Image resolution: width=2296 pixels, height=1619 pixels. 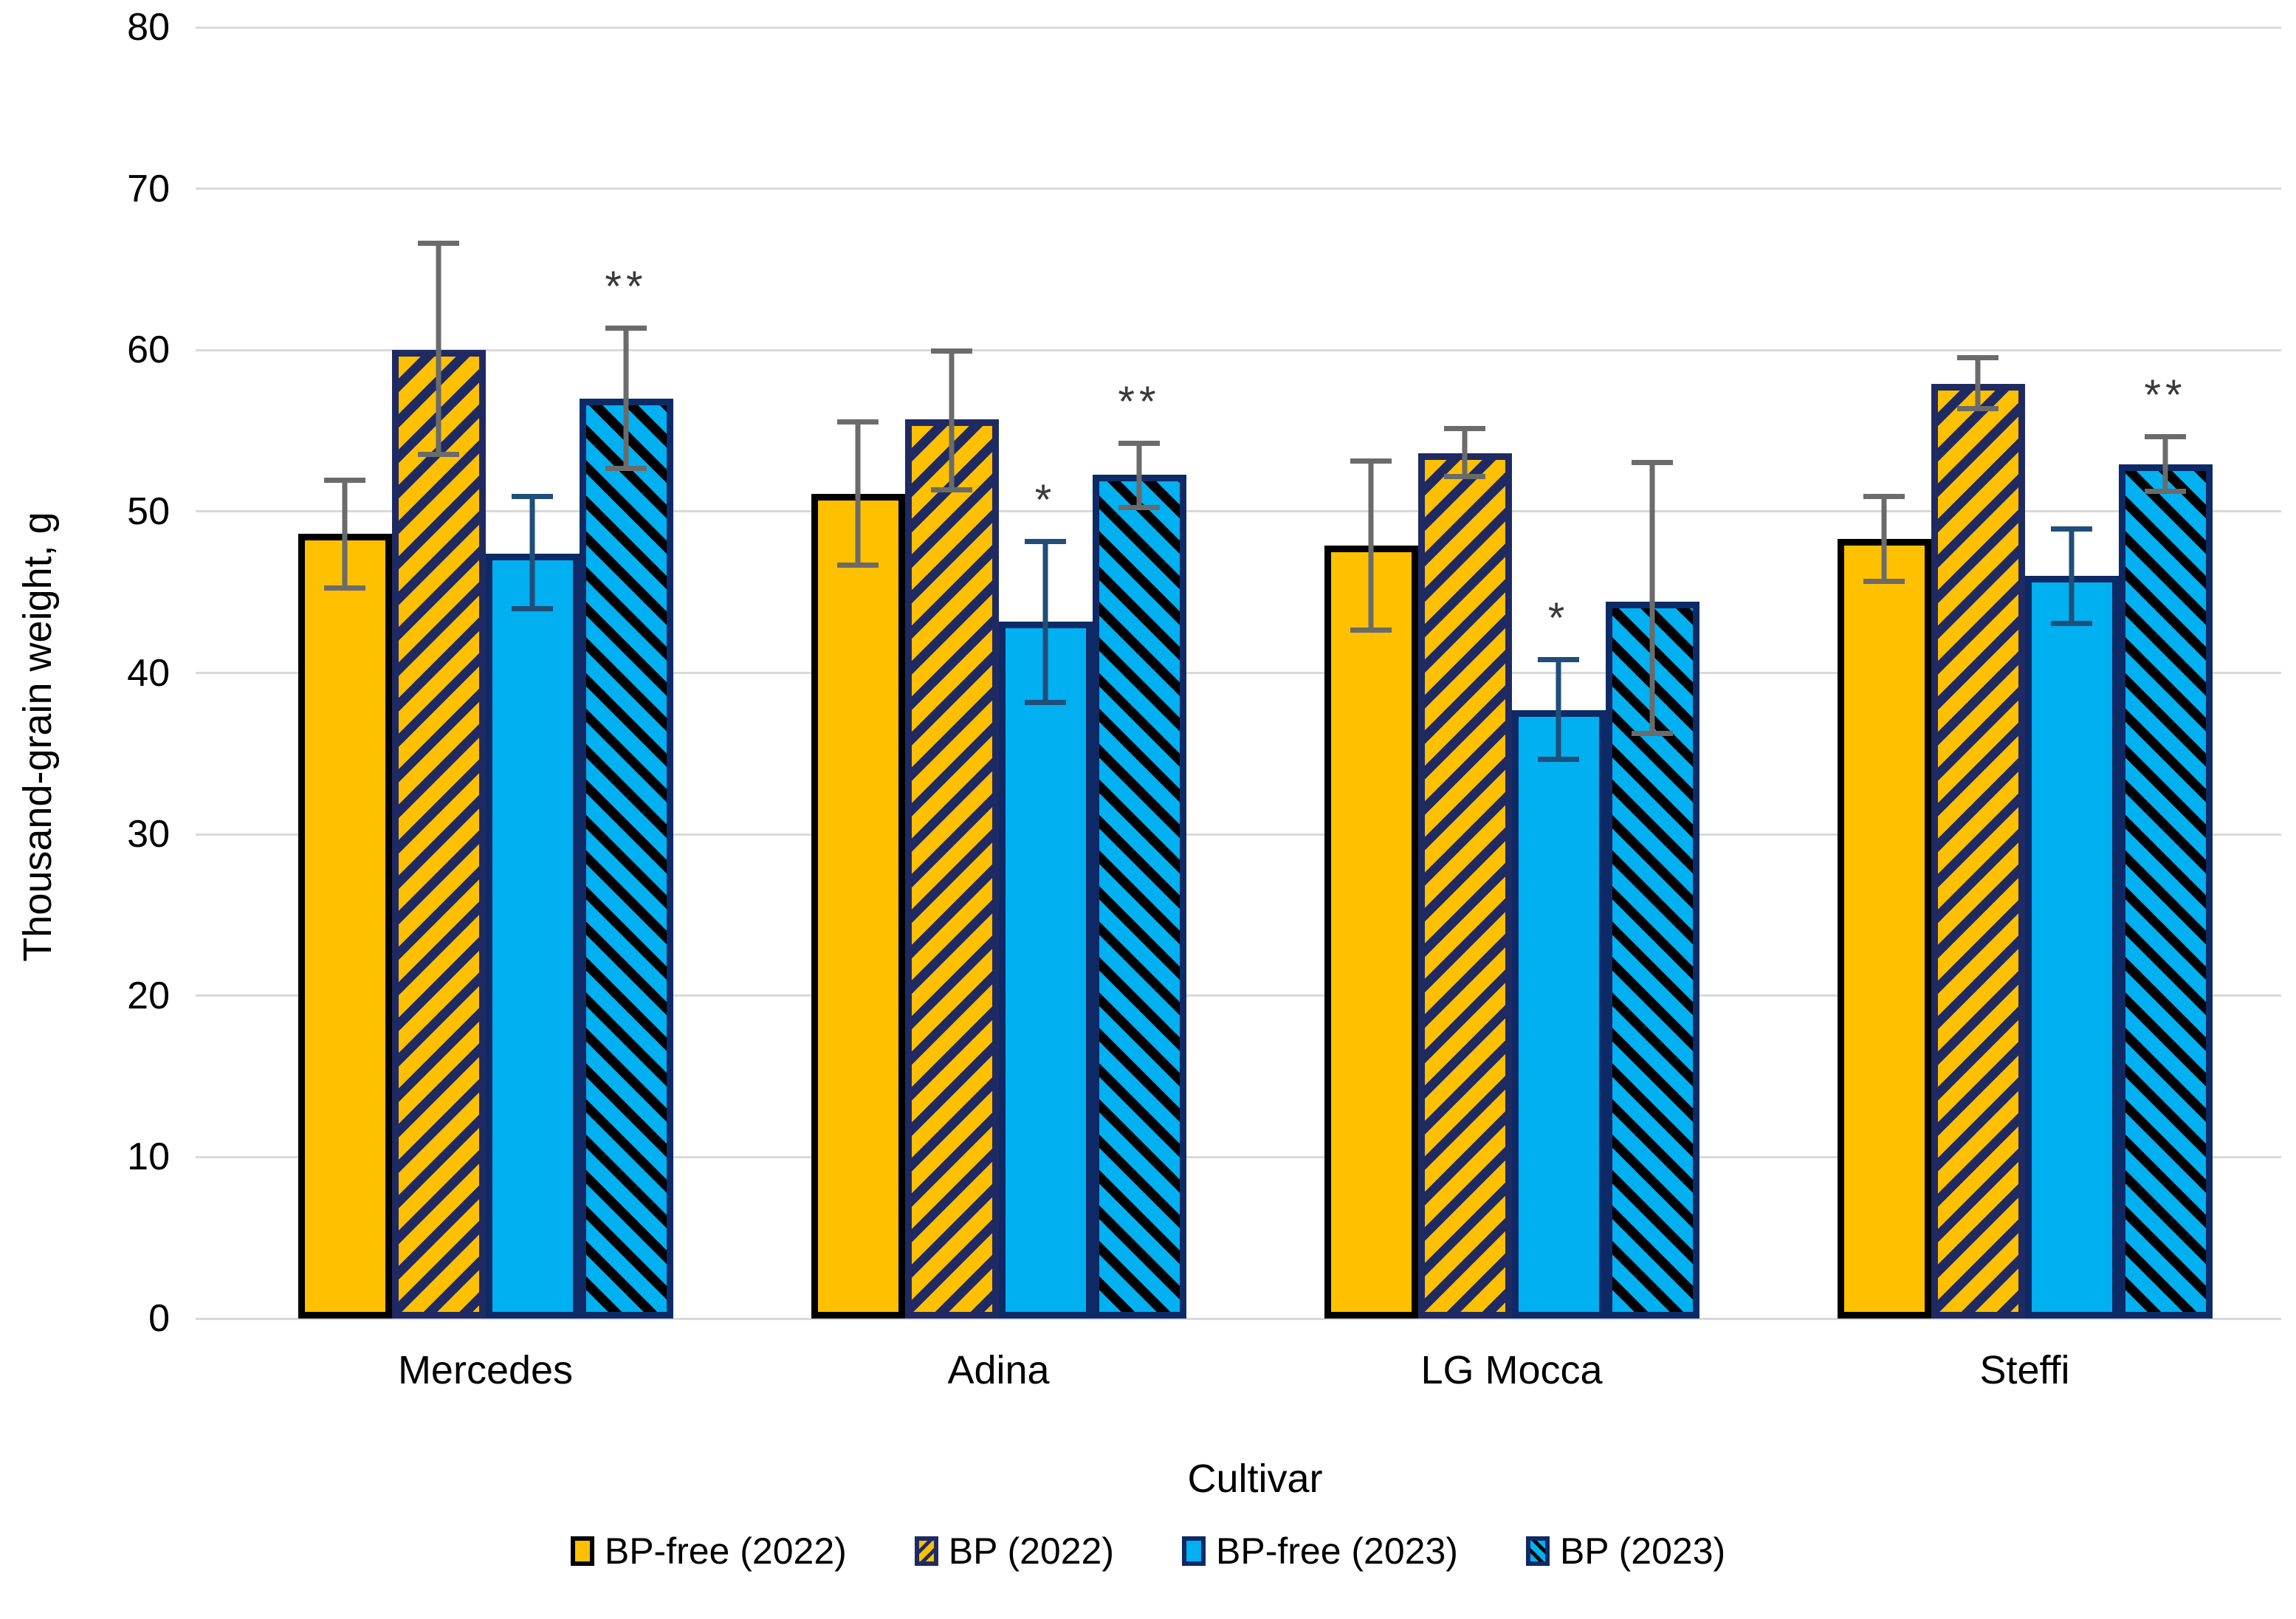 What do you see at coordinates (2071, 923) in the screenshot?
I see `bar-bp-free-2023-steffi` at bounding box center [2071, 923].